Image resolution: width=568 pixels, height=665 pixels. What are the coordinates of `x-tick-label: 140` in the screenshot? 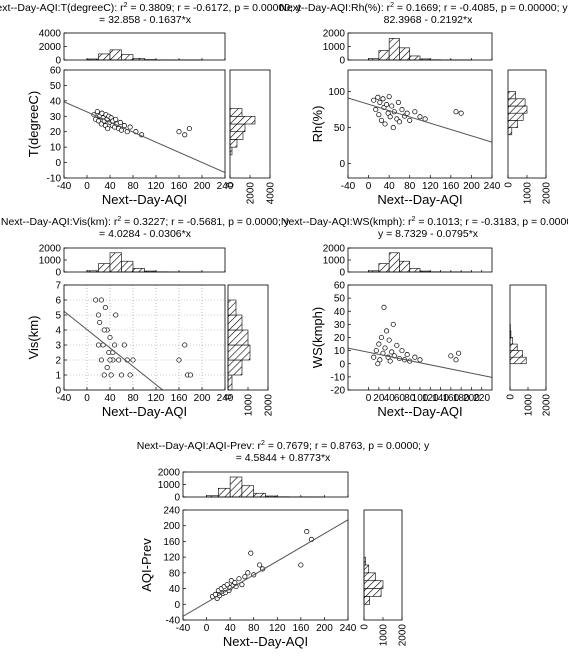 It's located at (440, 398).